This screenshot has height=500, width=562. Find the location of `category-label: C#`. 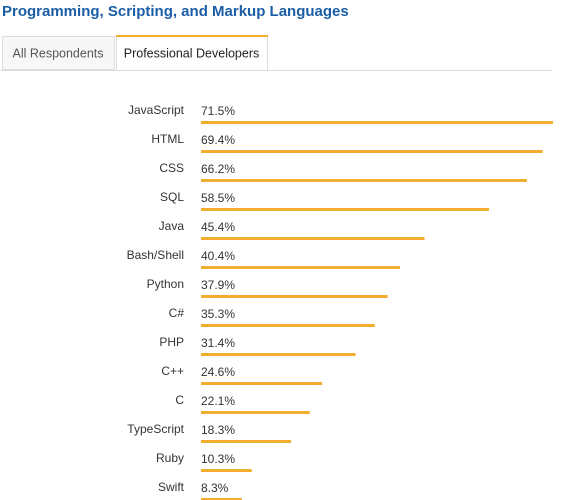

category-label: C# is located at coordinates (177, 313).